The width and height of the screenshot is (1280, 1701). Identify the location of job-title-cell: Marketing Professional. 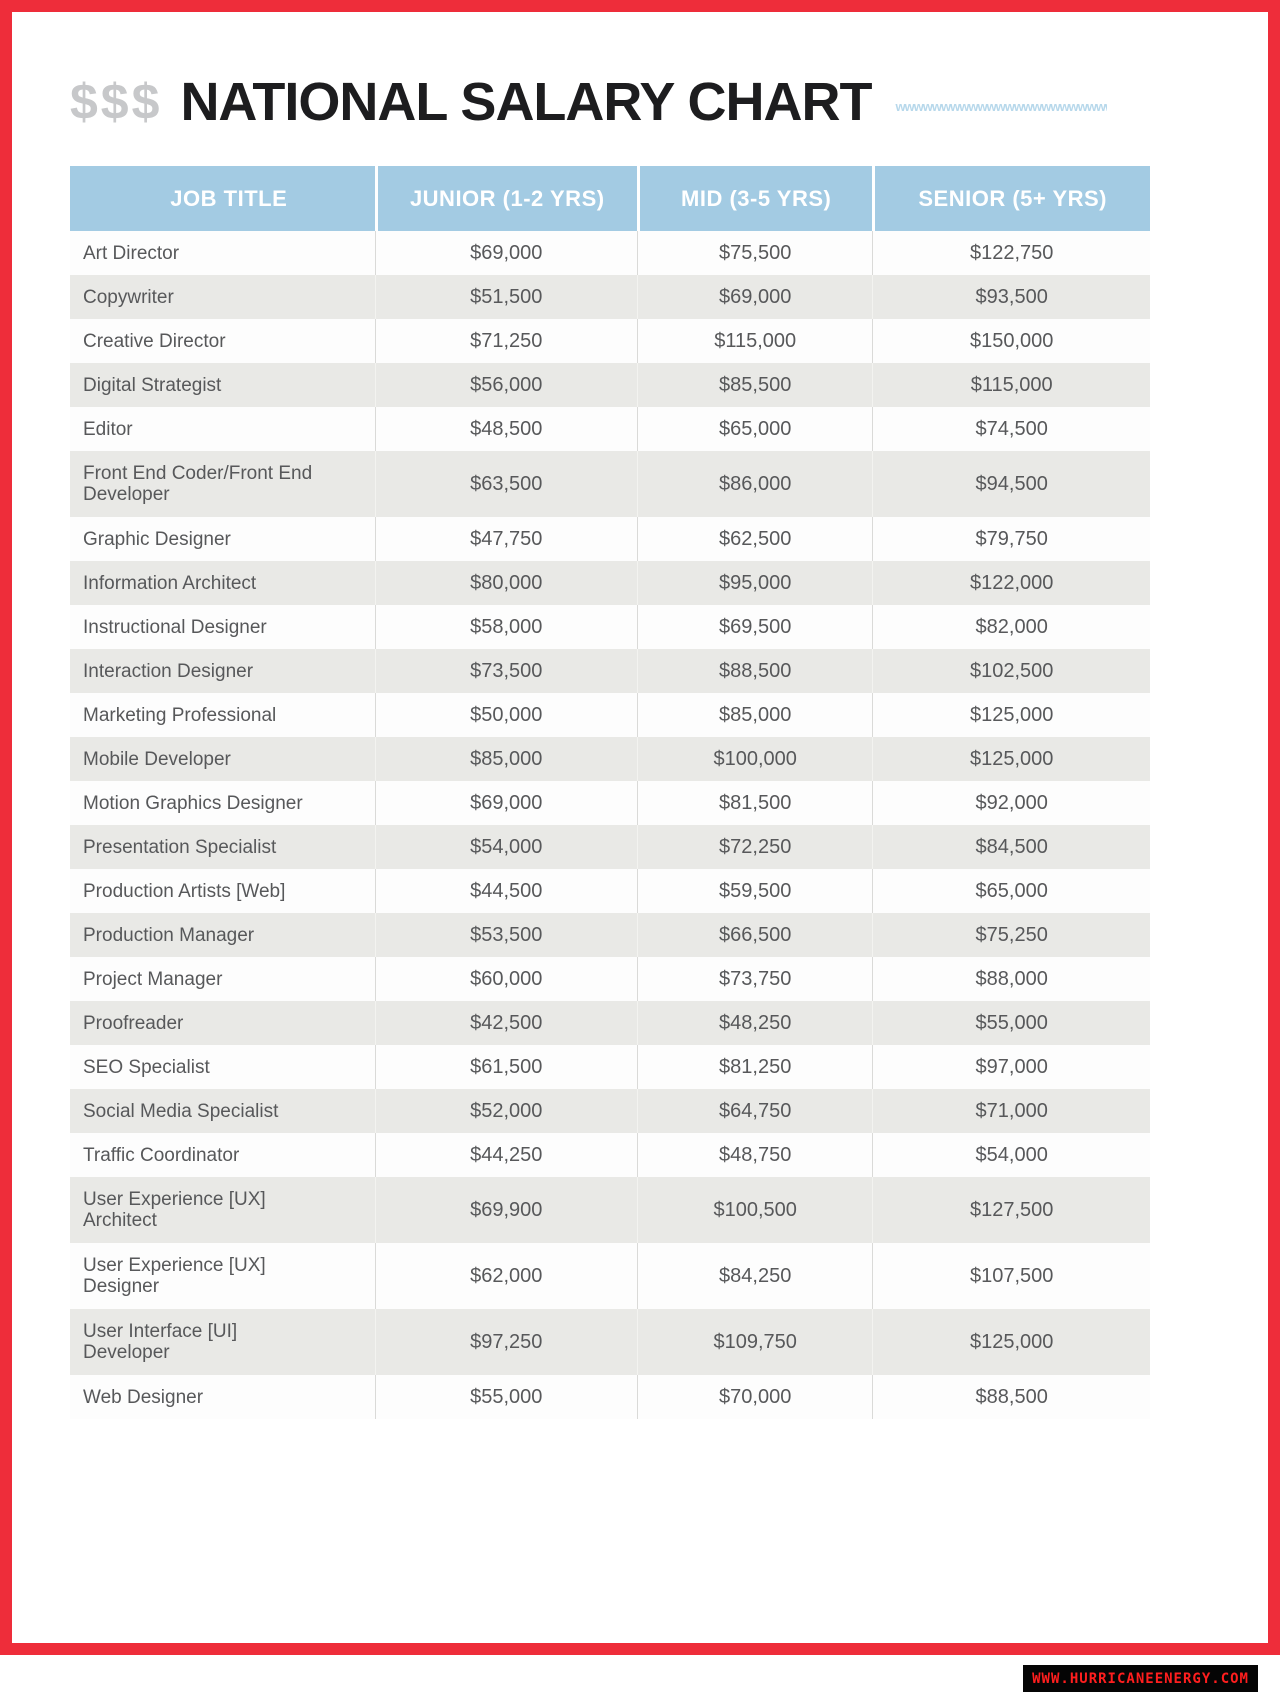
(180, 715).